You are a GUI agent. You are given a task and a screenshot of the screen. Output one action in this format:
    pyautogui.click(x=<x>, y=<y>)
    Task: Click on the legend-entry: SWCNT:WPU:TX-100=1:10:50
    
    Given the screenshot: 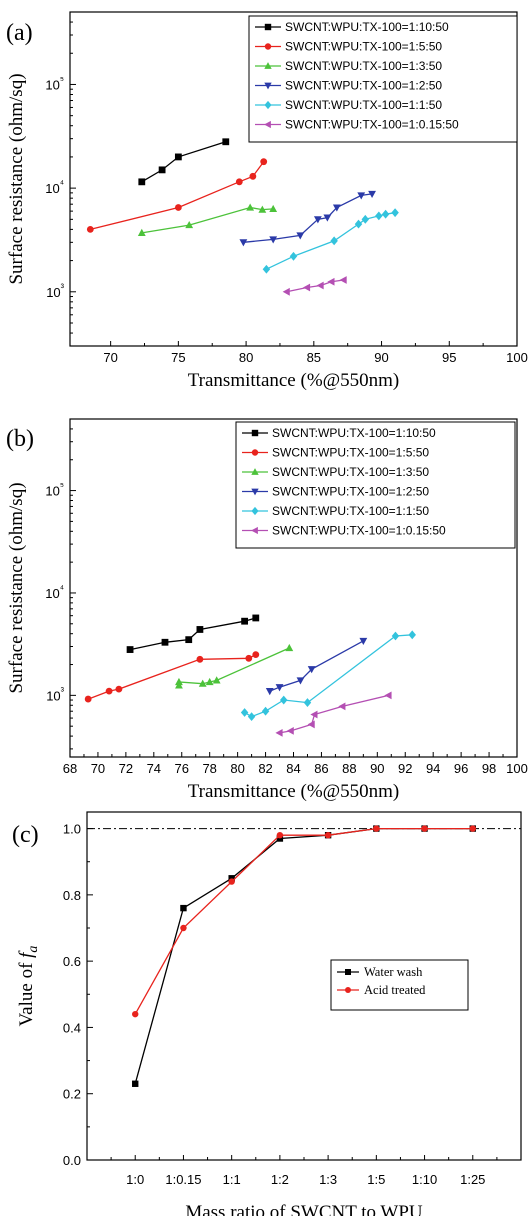 What is the action you would take?
    pyautogui.click(x=367, y=27)
    